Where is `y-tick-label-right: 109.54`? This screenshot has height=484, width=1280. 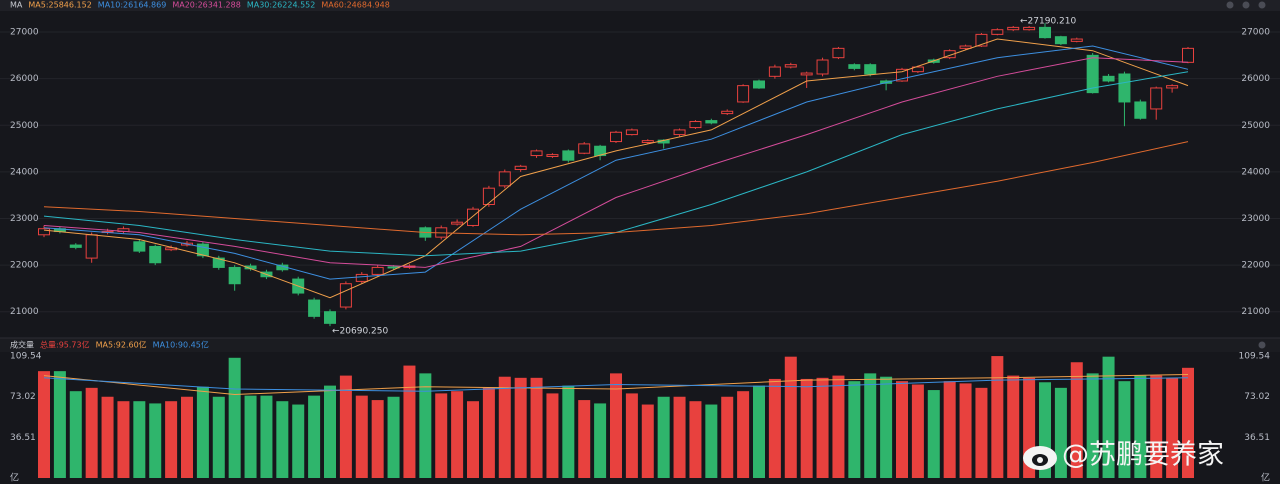 y-tick-label-right: 109.54 is located at coordinates (1255, 357).